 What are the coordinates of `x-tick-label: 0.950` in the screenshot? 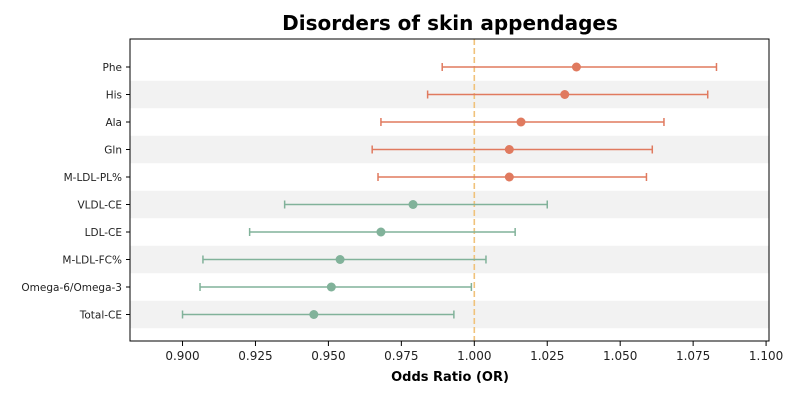 It's located at (328, 356).